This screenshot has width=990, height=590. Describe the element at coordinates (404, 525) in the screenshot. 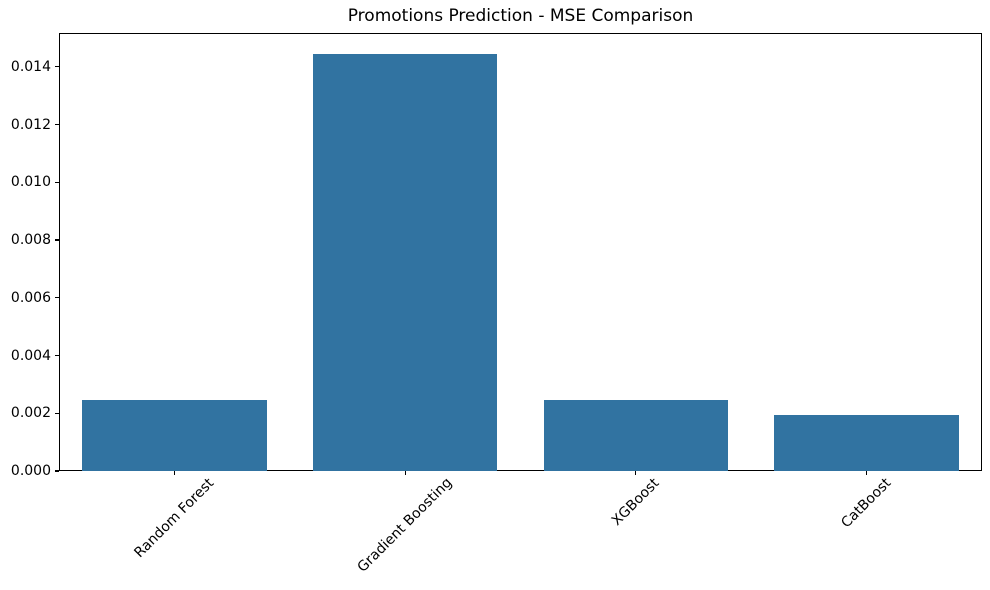

I see `x-tick-label-gradient-boosting: Gradient Boosting` at that location.